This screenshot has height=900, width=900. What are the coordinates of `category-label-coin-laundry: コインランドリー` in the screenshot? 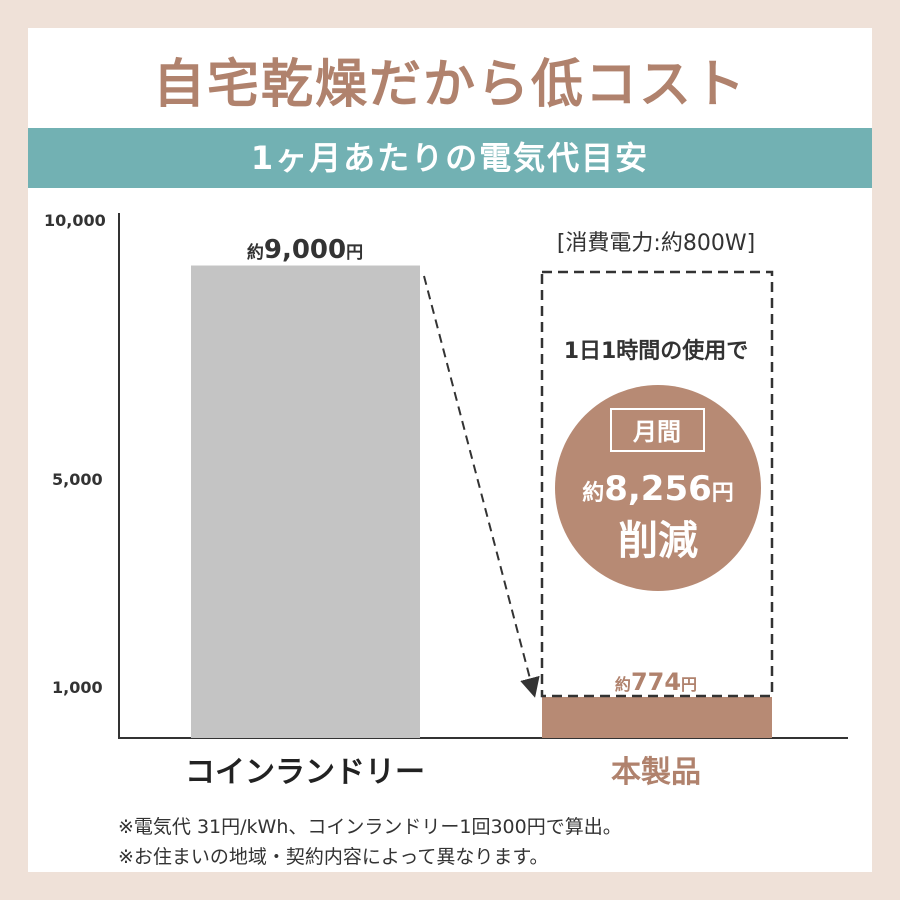 It's located at (305, 772).